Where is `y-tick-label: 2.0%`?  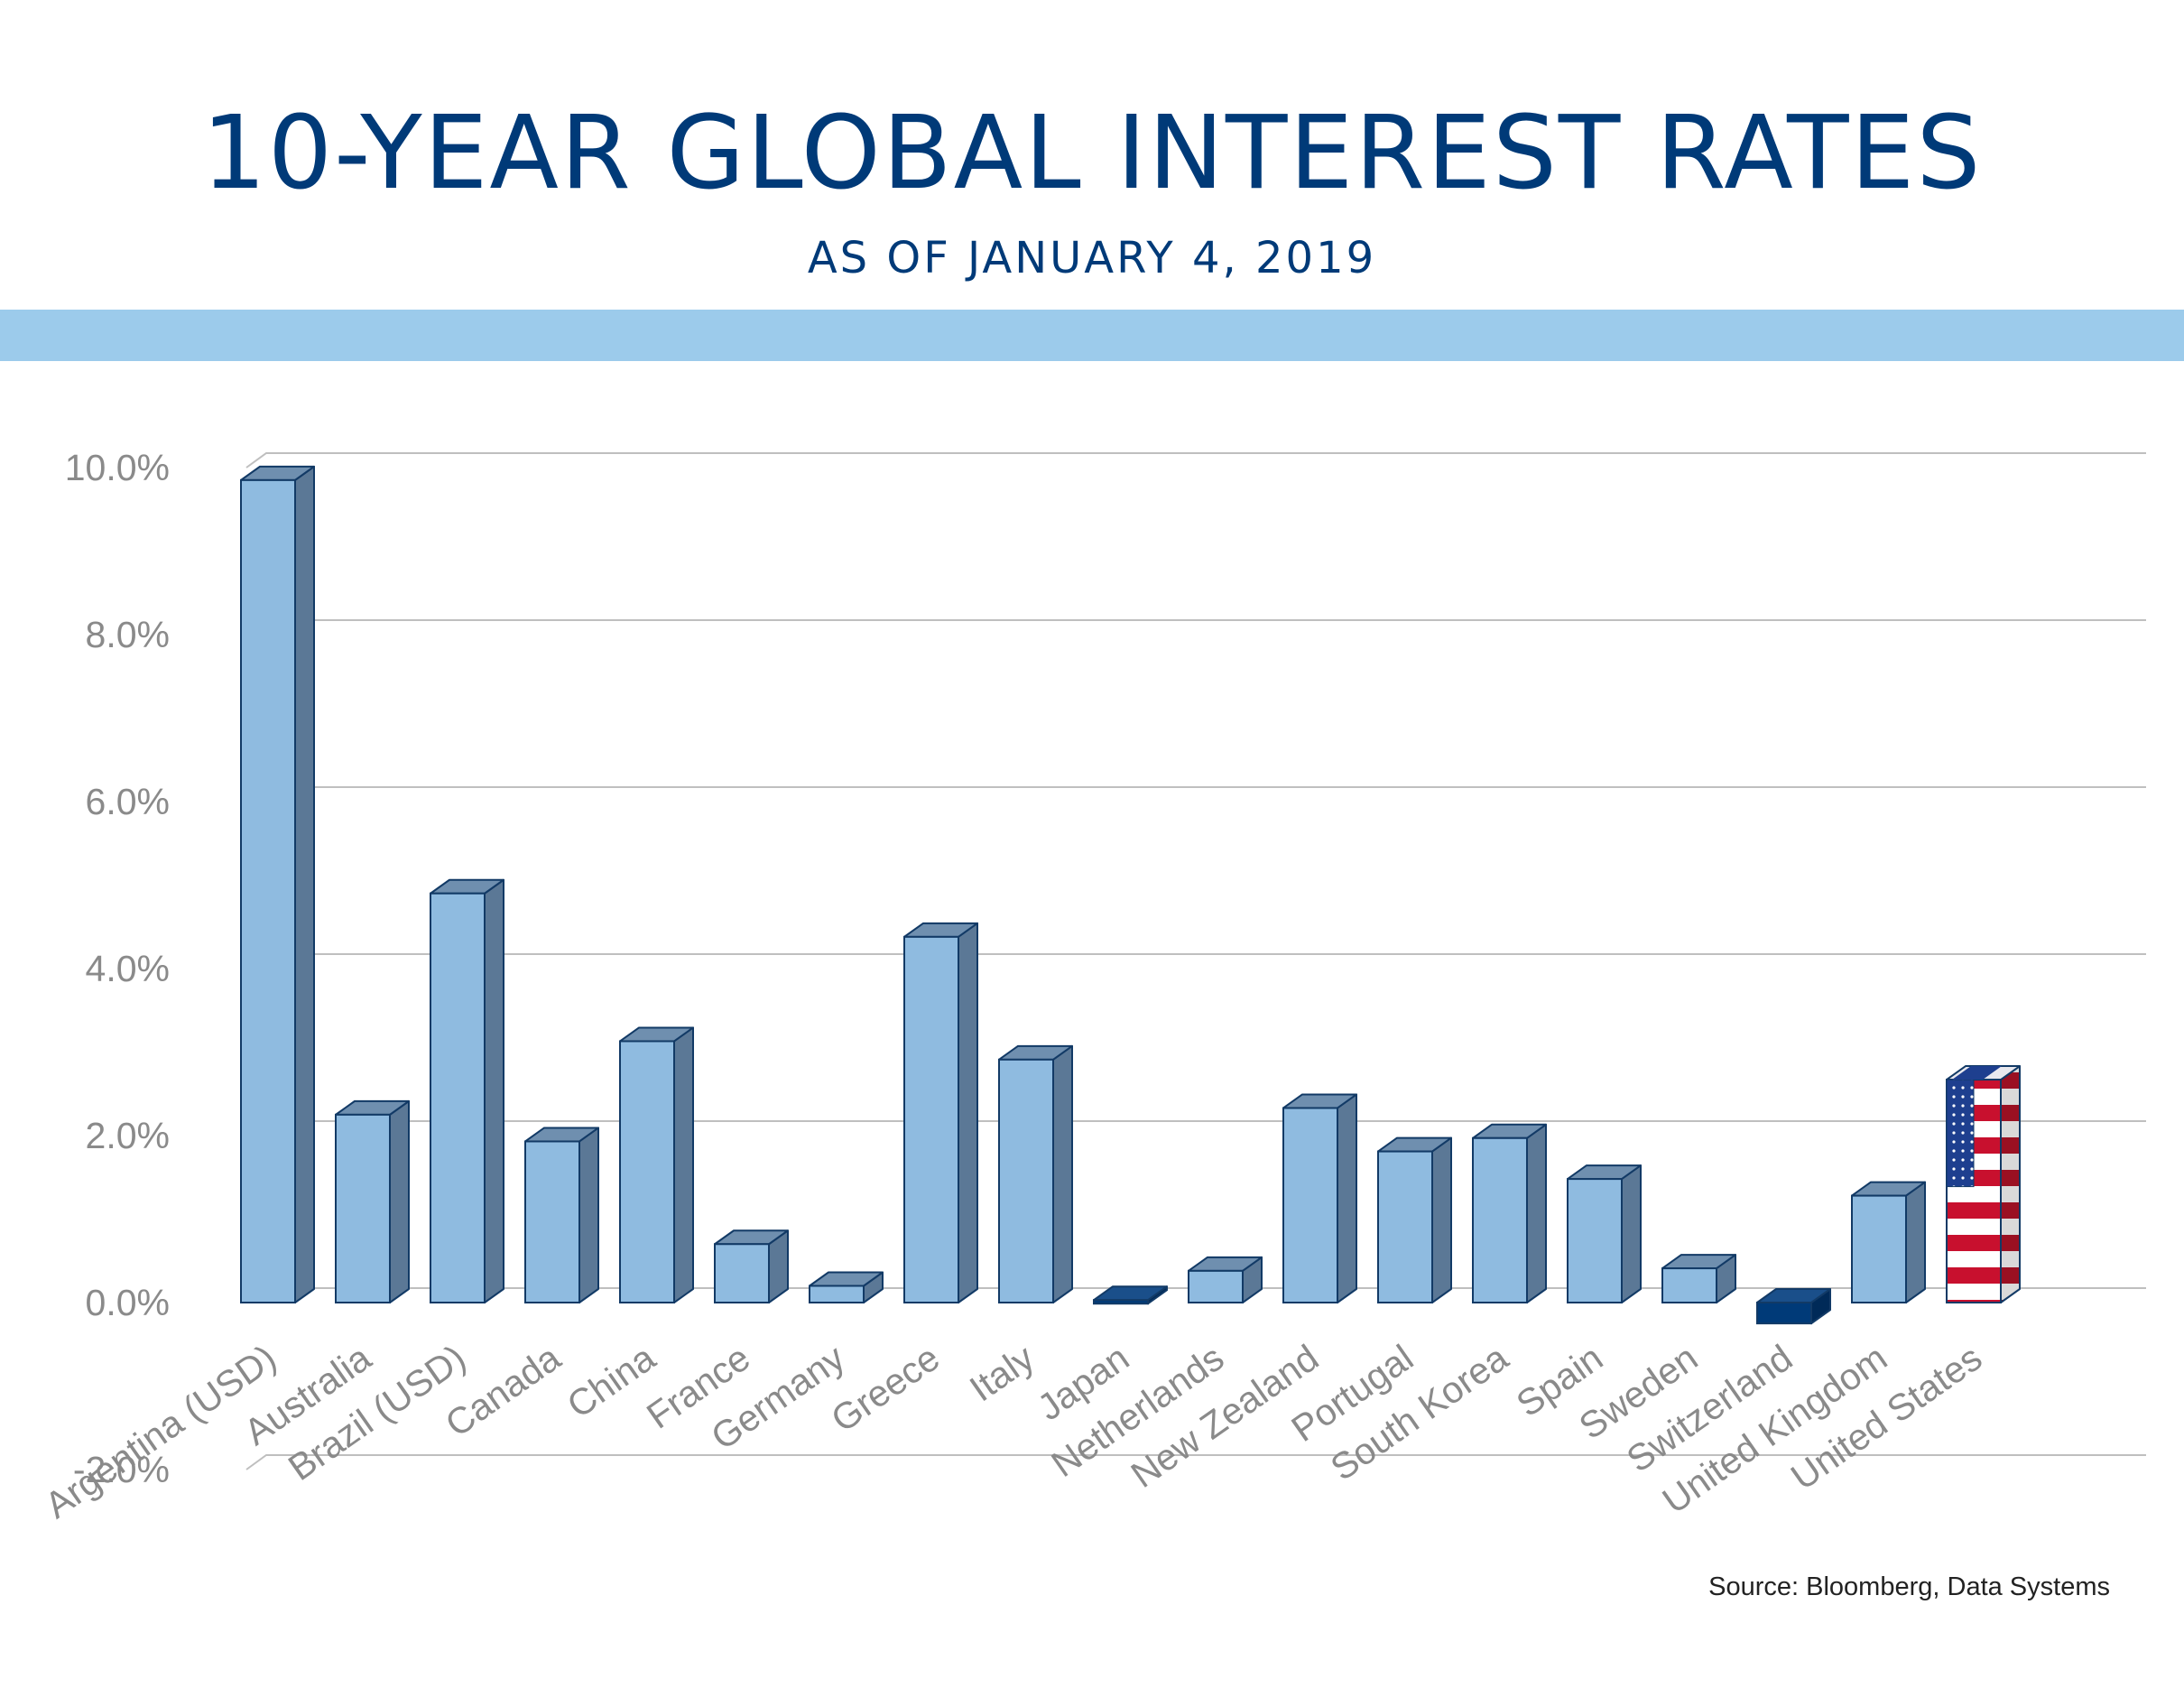
y-tick-label: 2.0% is located at coordinates (128, 1136).